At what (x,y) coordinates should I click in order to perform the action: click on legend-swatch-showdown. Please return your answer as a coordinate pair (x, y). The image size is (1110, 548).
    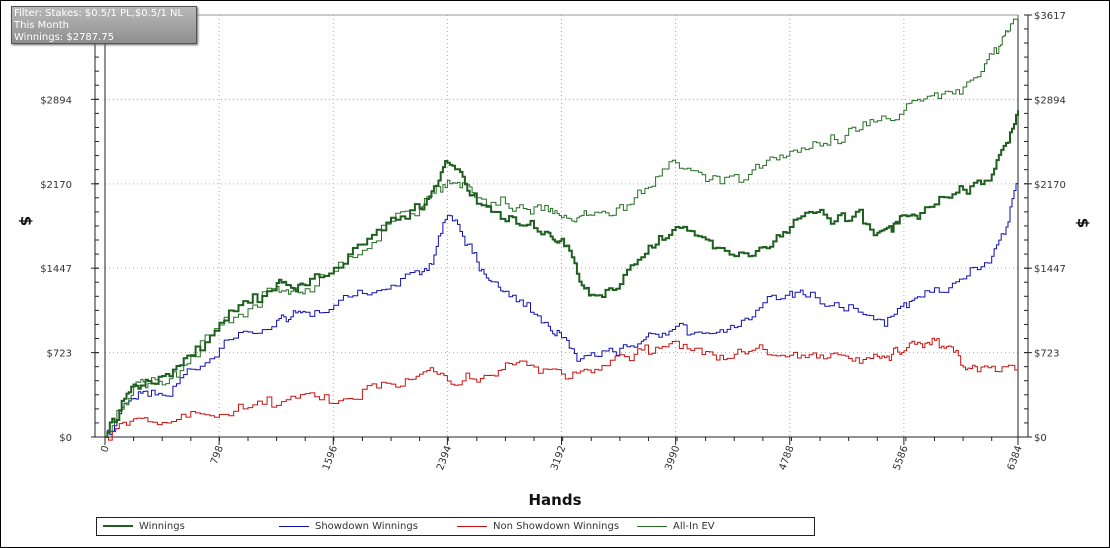
    Looking at the image, I should click on (294, 526).